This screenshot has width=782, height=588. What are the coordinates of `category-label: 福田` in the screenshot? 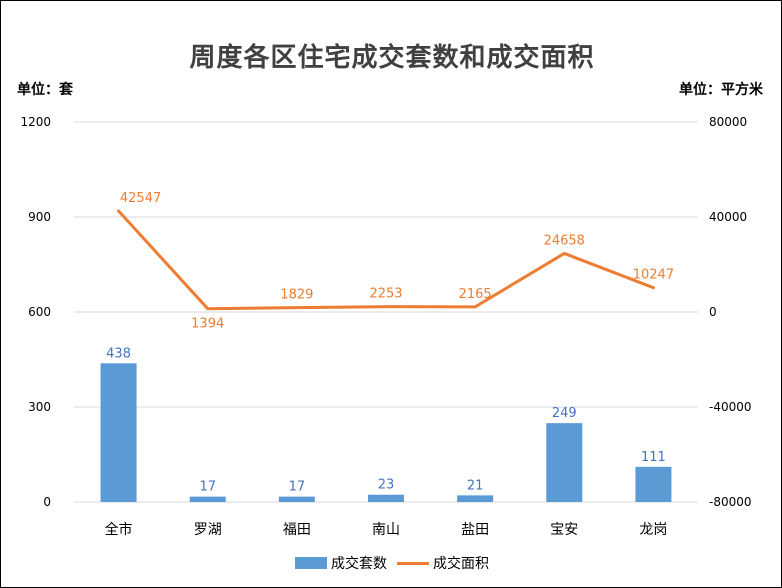 It's located at (297, 530).